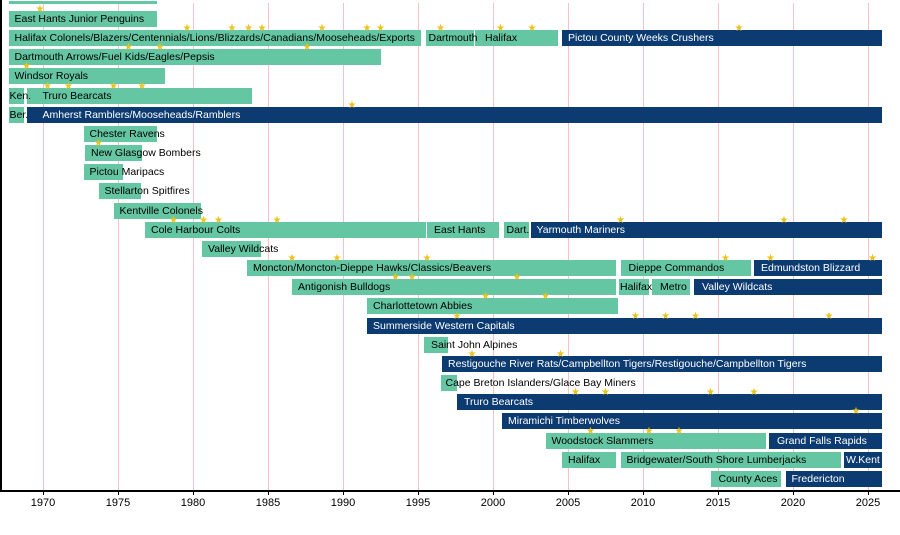 This screenshot has height=535, width=900. I want to click on team-bar-label: Cole Harbour Colts, so click(196, 229).